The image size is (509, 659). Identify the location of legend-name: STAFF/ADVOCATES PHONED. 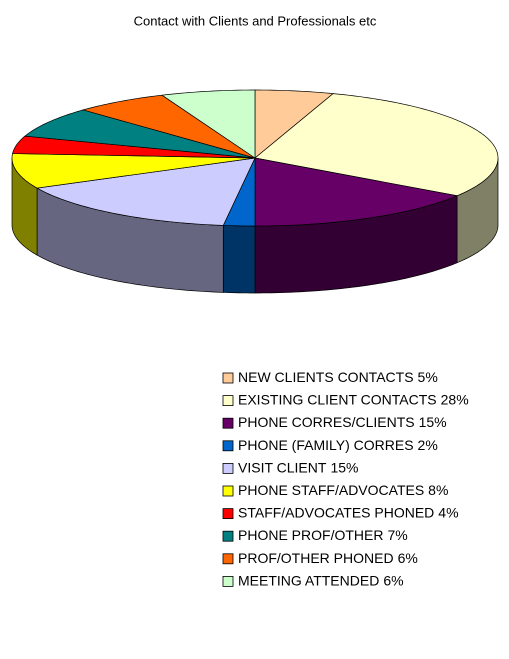
(336, 512).